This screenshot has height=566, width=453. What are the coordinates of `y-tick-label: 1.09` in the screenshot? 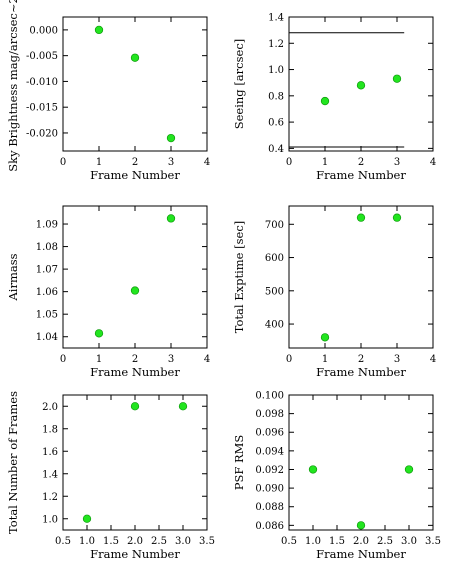 It's located at (47, 225).